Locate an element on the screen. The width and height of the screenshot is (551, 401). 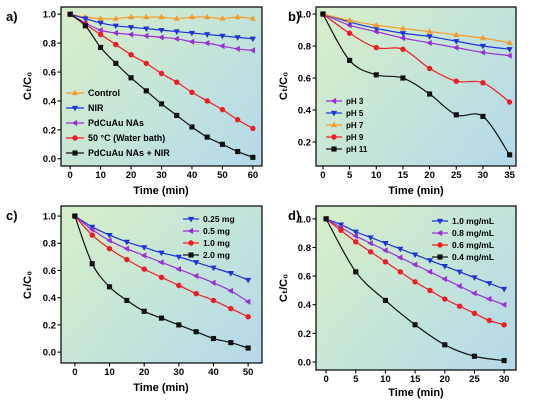
plot-background is located at coordinates (161, 284).